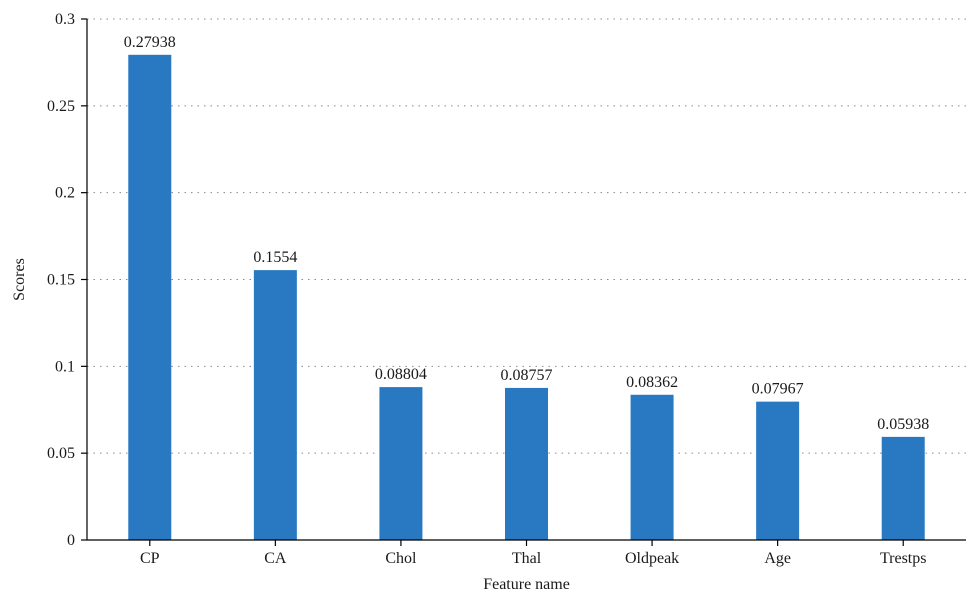 Image resolution: width=980 pixels, height=597 pixels. Describe the element at coordinates (903, 558) in the screenshot. I see `x-tick-label: Trestps` at that location.